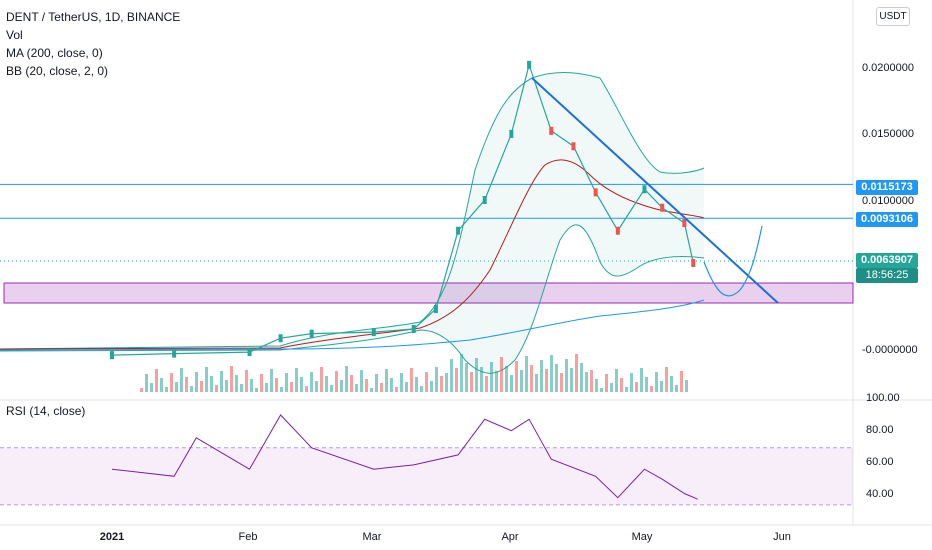 This screenshot has width=932, height=550. I want to click on rsi-label-100: 100.00, so click(883, 398).